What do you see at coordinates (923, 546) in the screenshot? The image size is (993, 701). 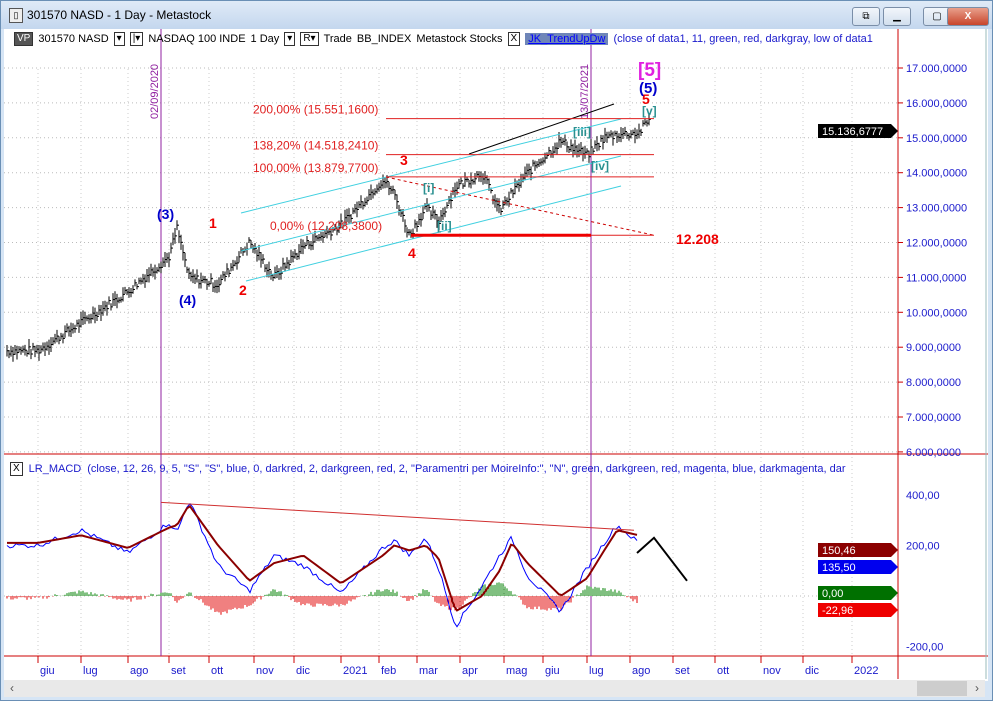 I see `macd-y-tick-label: 200,00` at bounding box center [923, 546].